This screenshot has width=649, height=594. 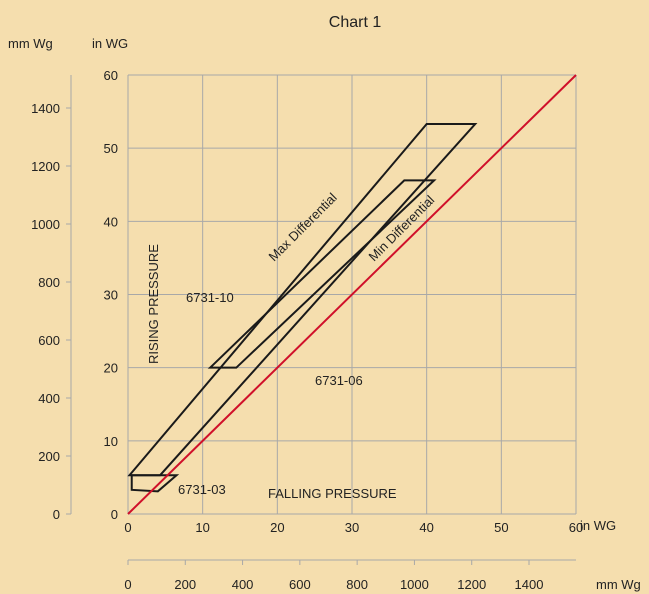 What do you see at coordinates (49, 340) in the screenshot?
I see `y-secondary-tick-label: 600` at bounding box center [49, 340].